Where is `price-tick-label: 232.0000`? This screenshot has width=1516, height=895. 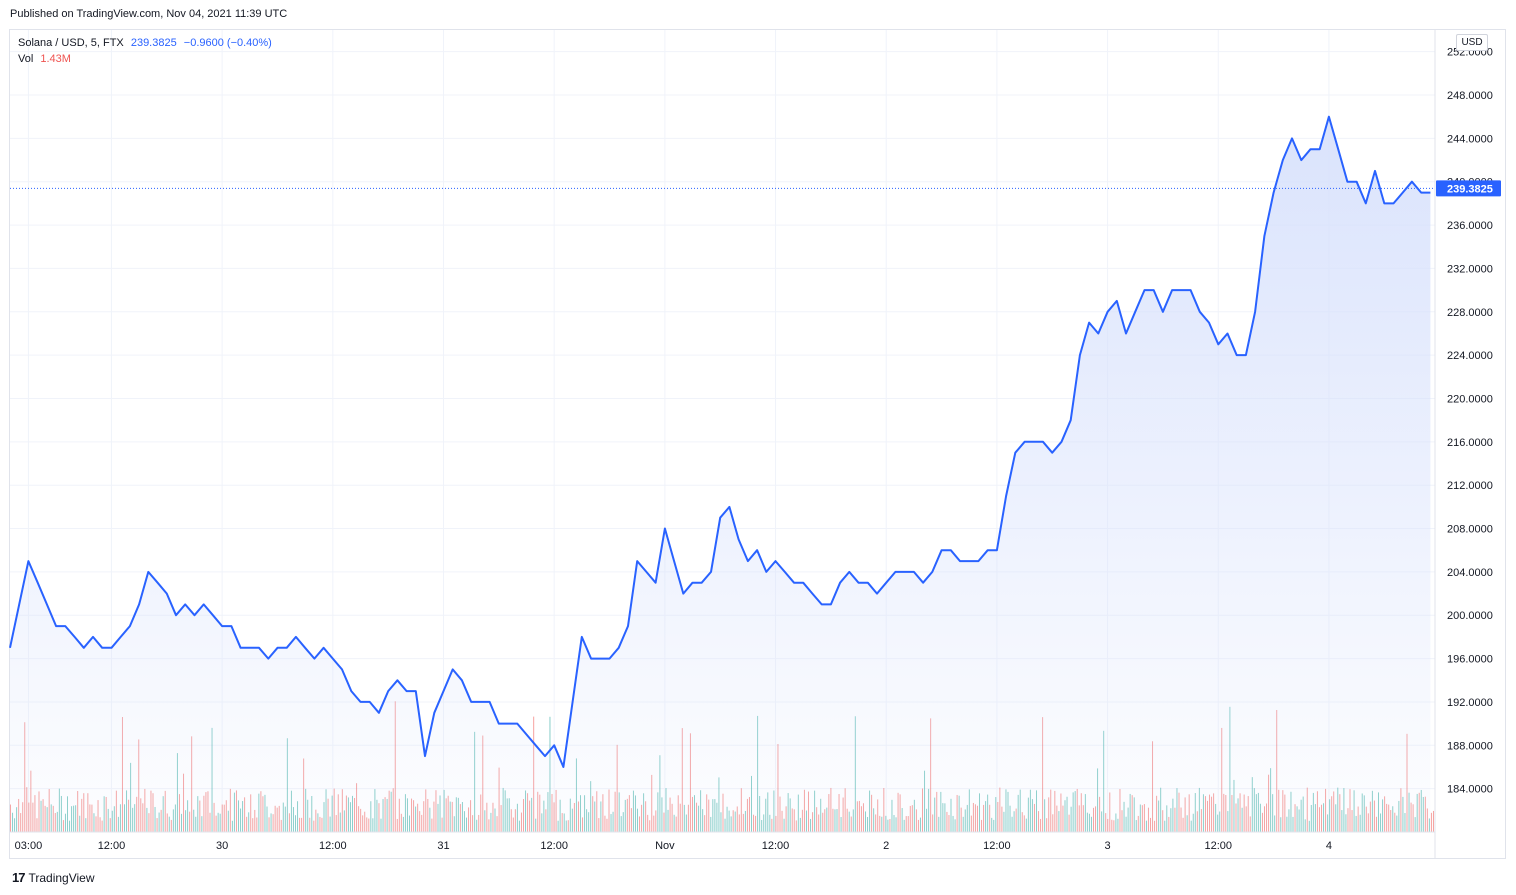
price-tick-label: 232.0000 is located at coordinates (1470, 269).